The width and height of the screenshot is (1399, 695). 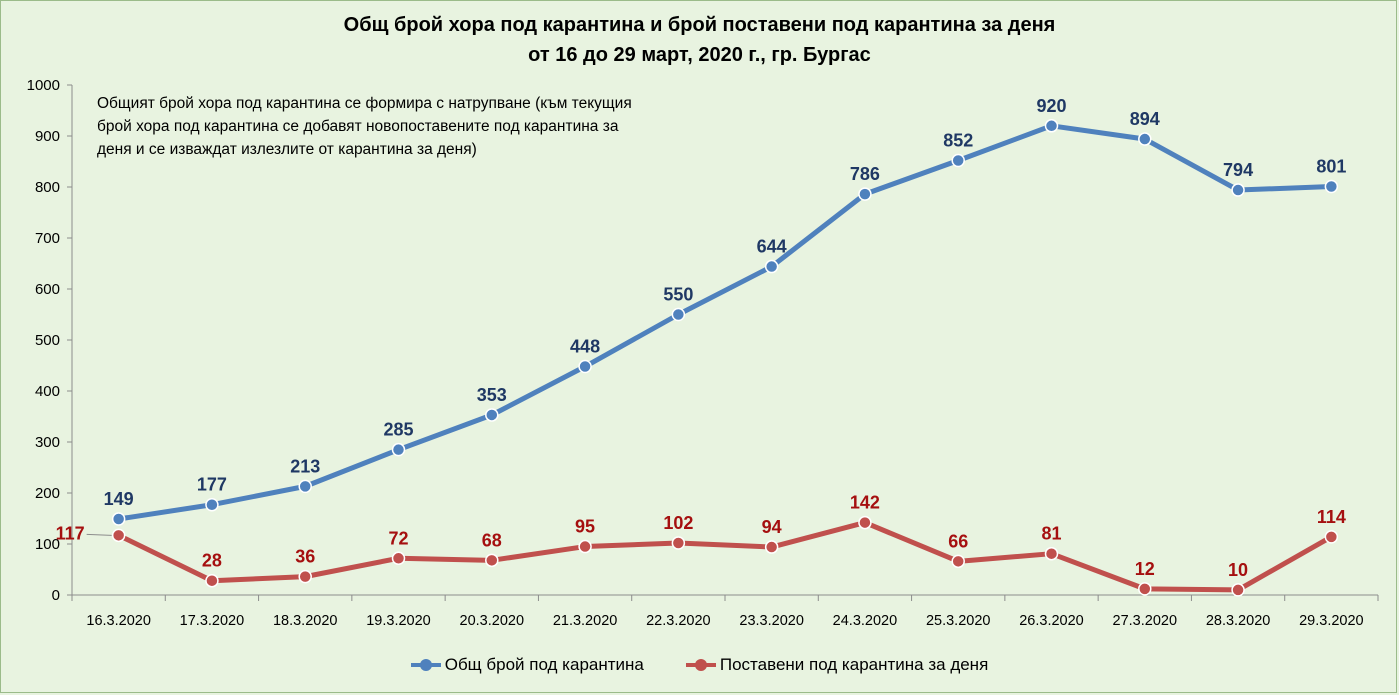 What do you see at coordinates (492, 540) in the screenshot?
I see `data-label: 68` at bounding box center [492, 540].